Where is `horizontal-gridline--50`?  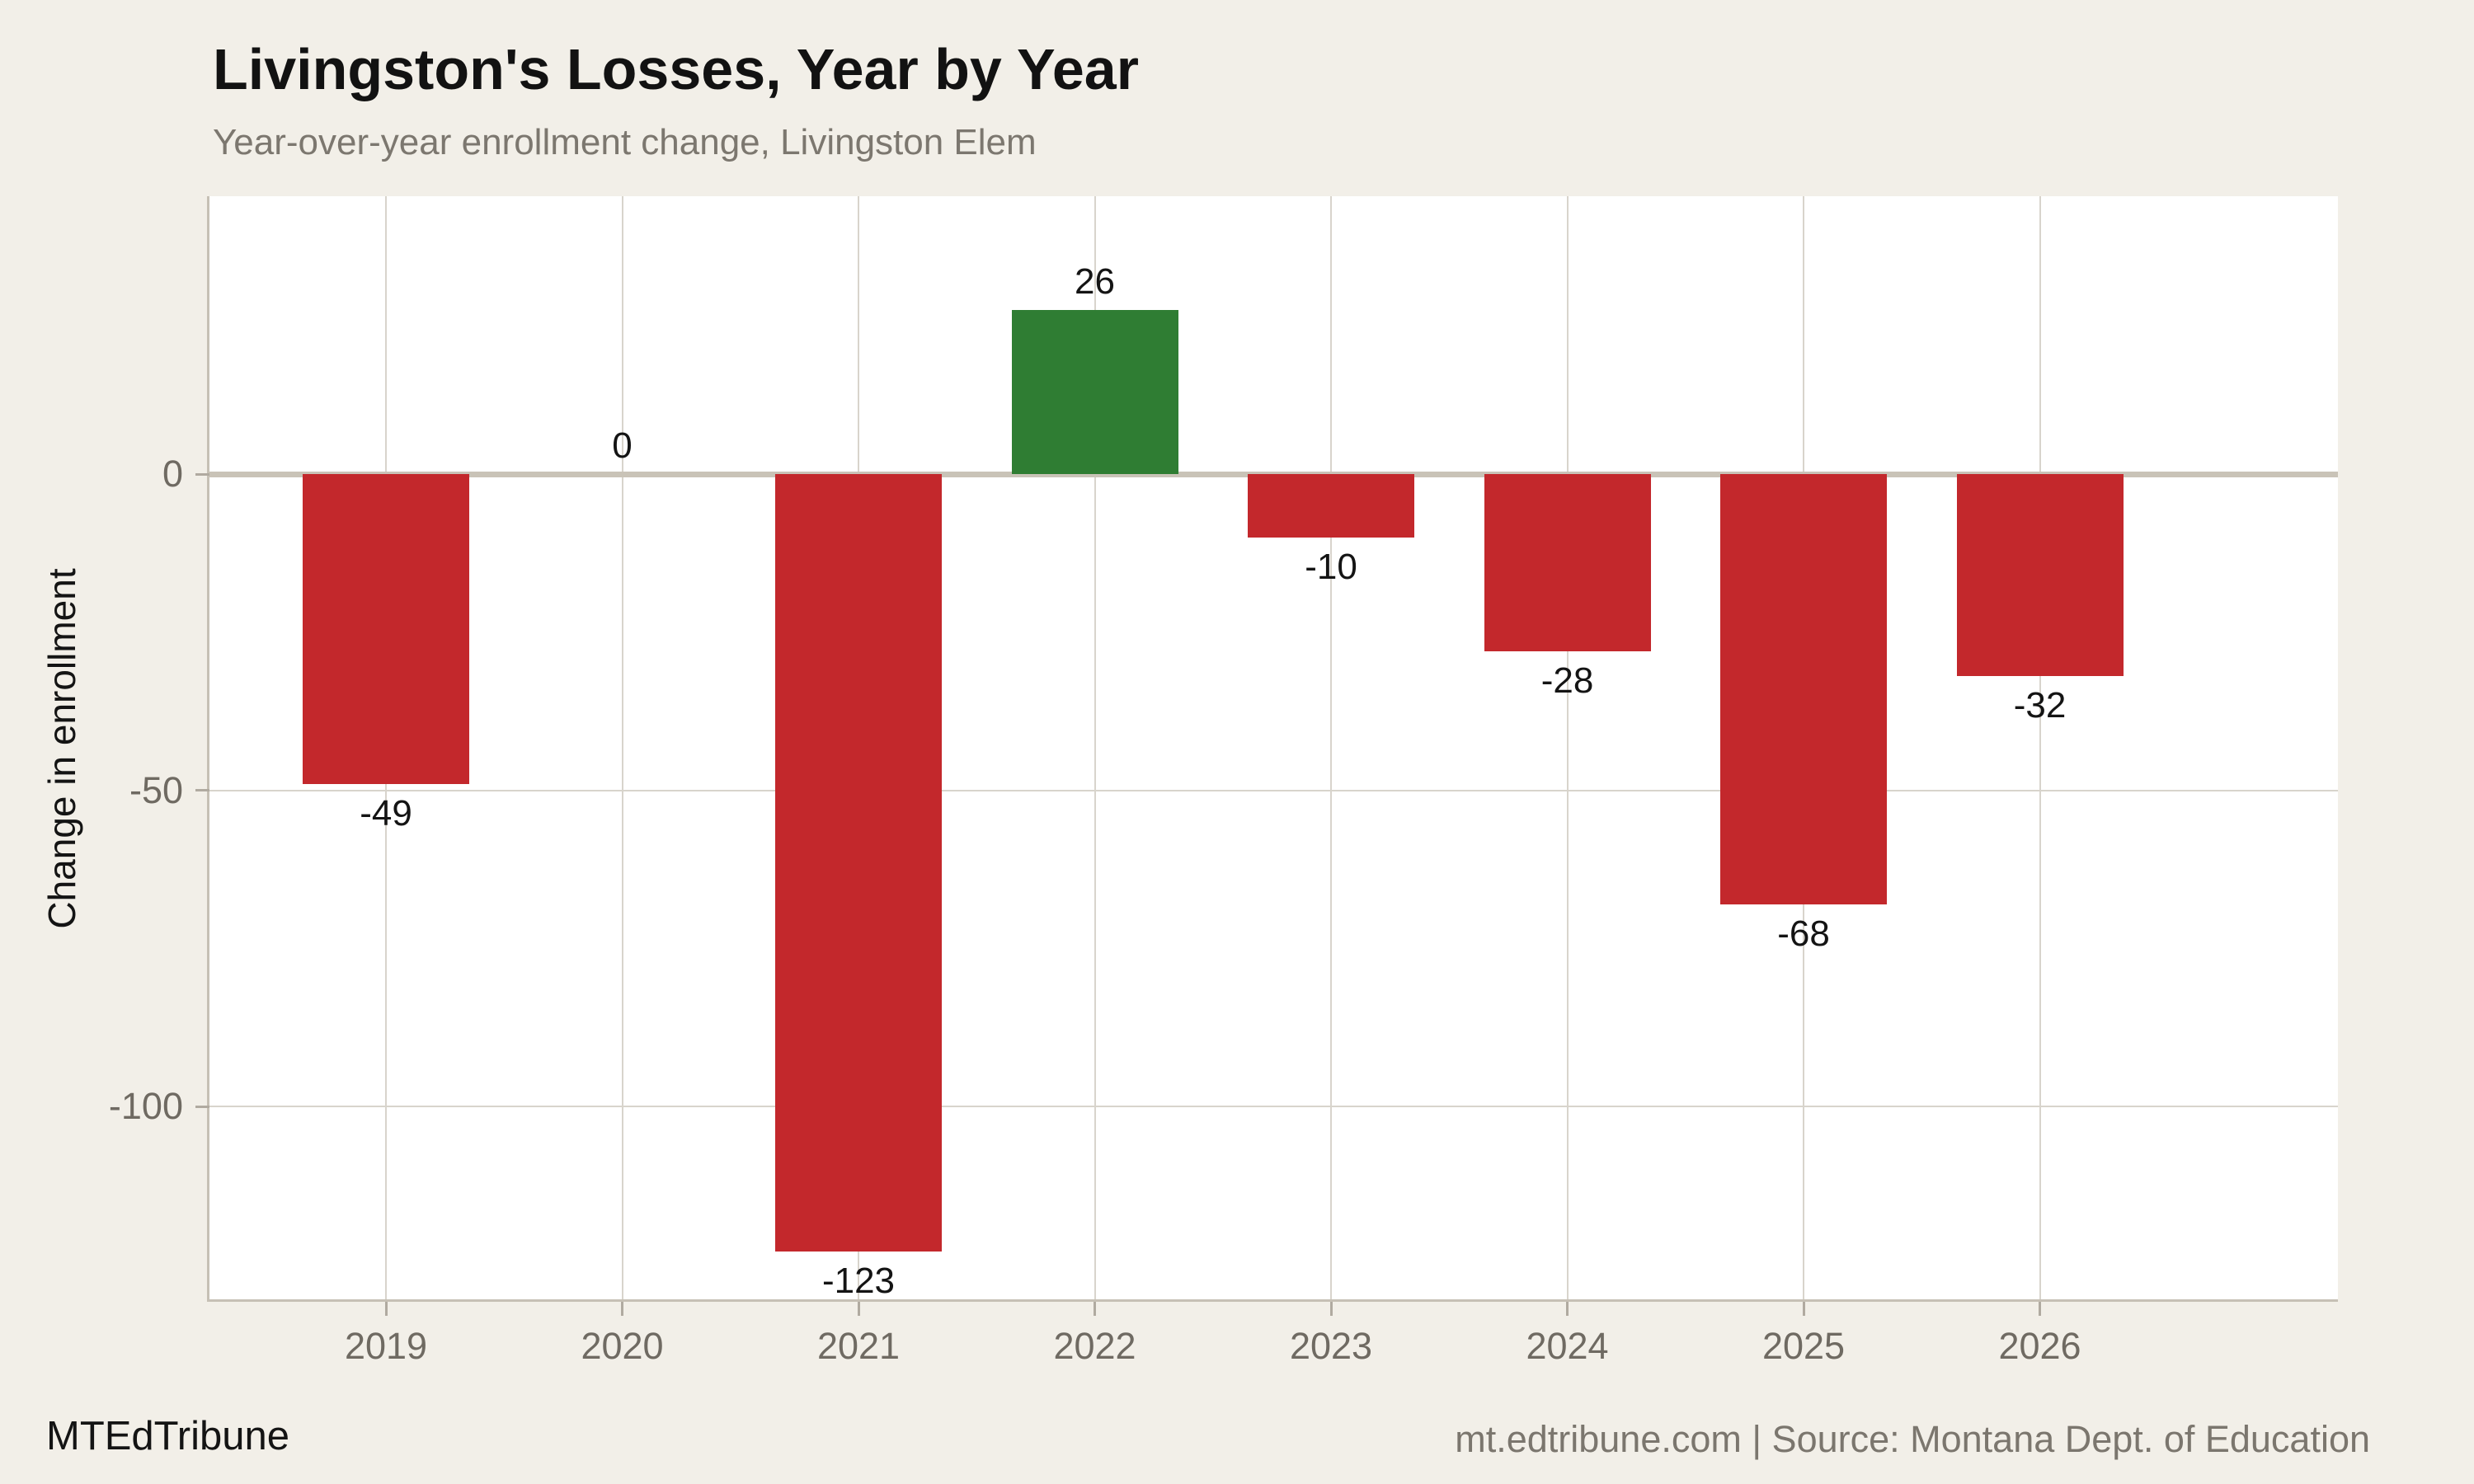 horizontal-gridline--50 is located at coordinates (1273, 790).